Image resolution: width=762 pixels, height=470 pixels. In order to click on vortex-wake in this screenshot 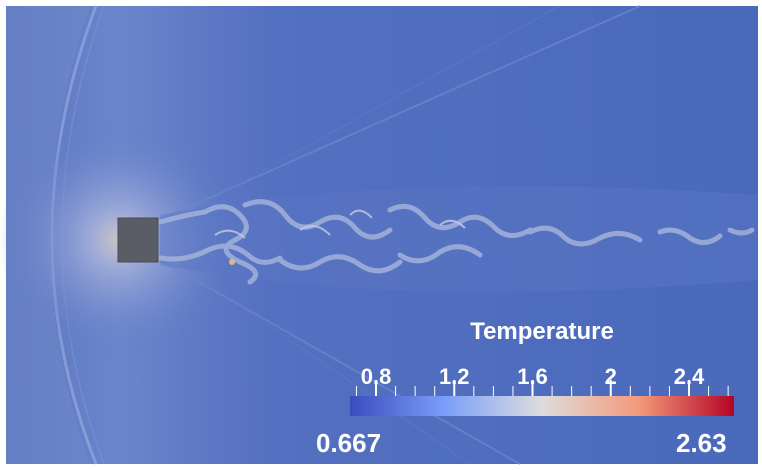, I will do `click(456, 242)`.